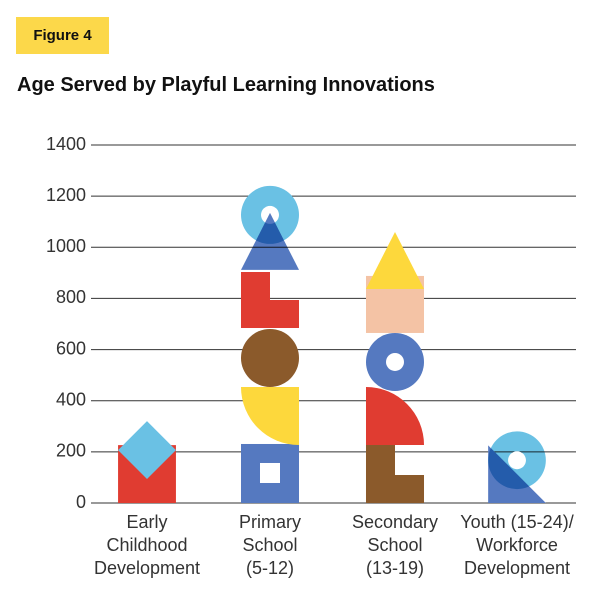 This screenshot has height=601, width=608. I want to click on x-tick-label: Secondary School (13-19), so click(395, 545).